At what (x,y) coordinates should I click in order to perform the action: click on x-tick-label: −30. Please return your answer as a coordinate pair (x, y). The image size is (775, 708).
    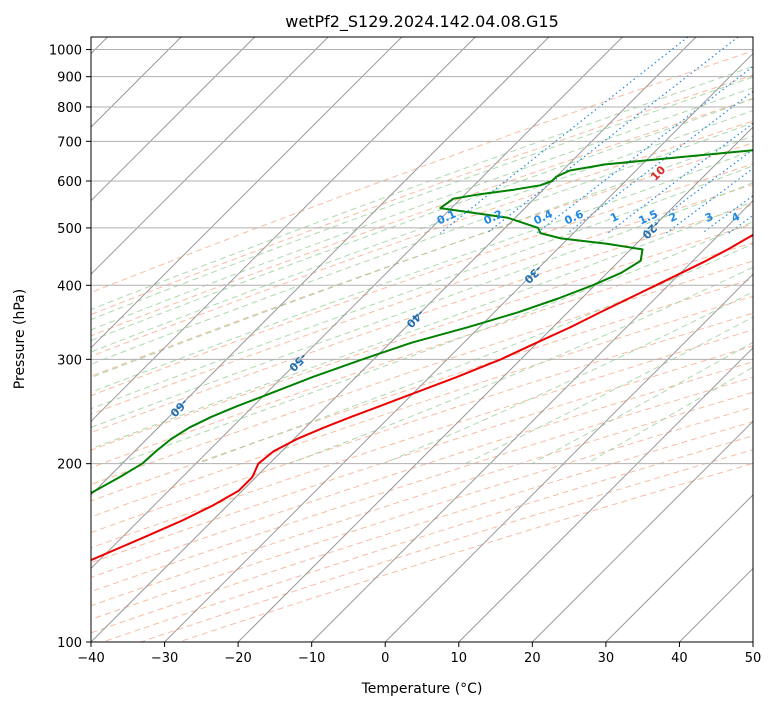
    Looking at the image, I should click on (164, 658).